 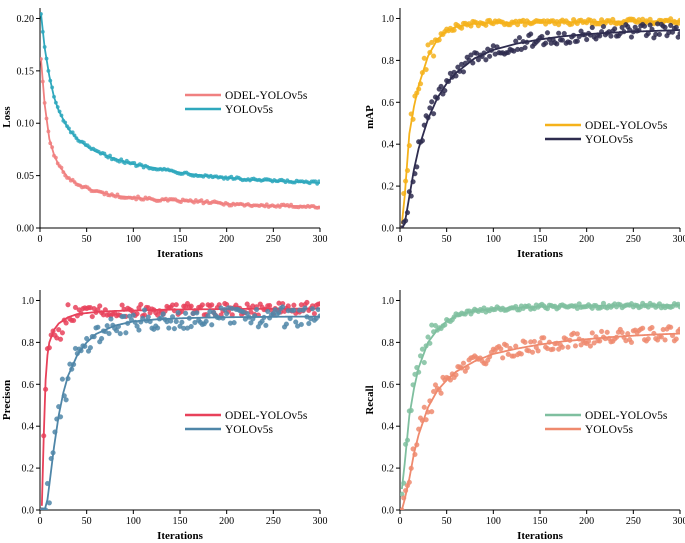 What do you see at coordinates (447, 239) in the screenshot?
I see `x-tick-label: 50` at bounding box center [447, 239].